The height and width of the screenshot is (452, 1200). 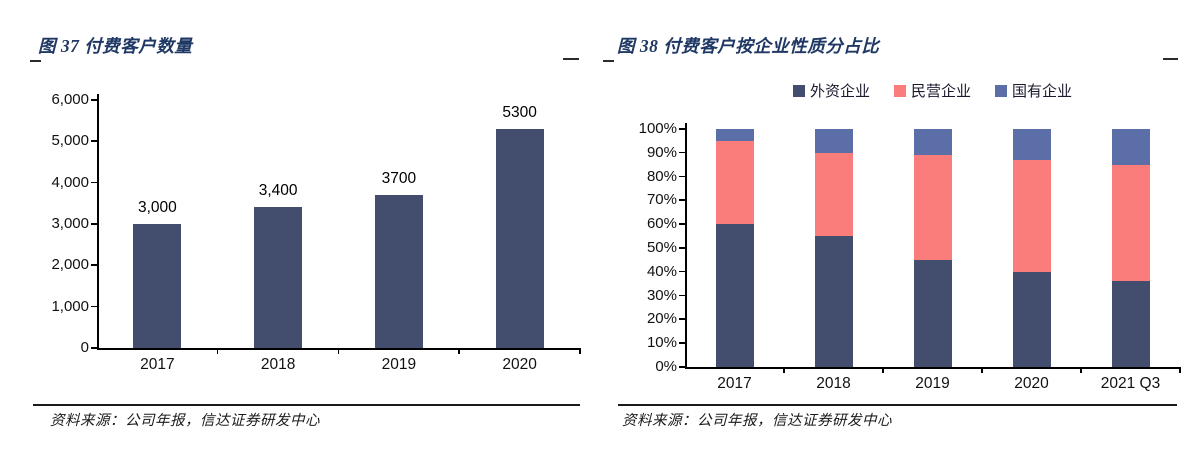 What do you see at coordinates (278, 191) in the screenshot?
I see `bar-value-label: 3,400` at bounding box center [278, 191].